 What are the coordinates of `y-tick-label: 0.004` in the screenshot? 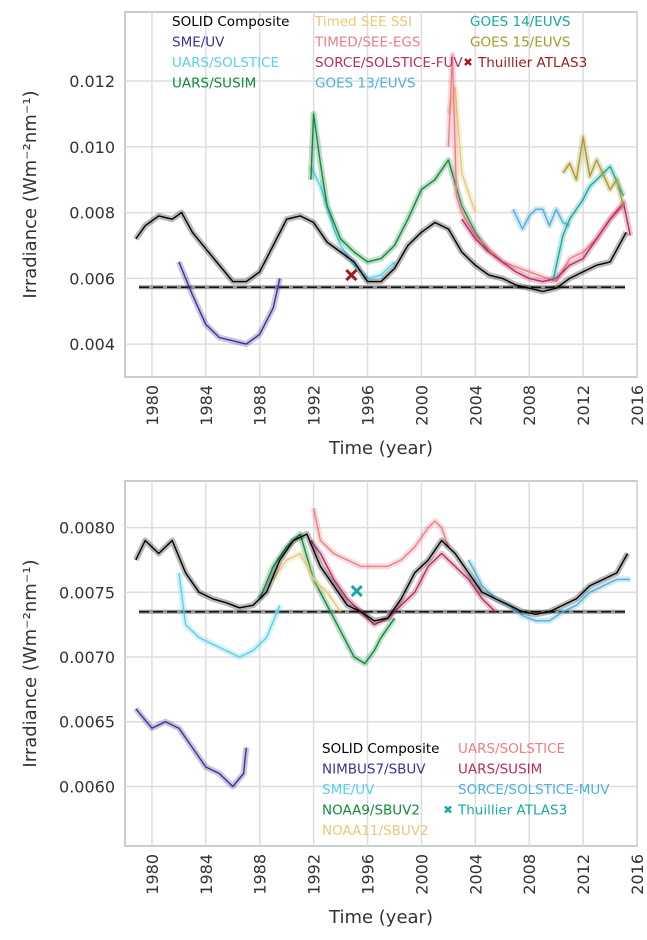 It's located at (92, 344).